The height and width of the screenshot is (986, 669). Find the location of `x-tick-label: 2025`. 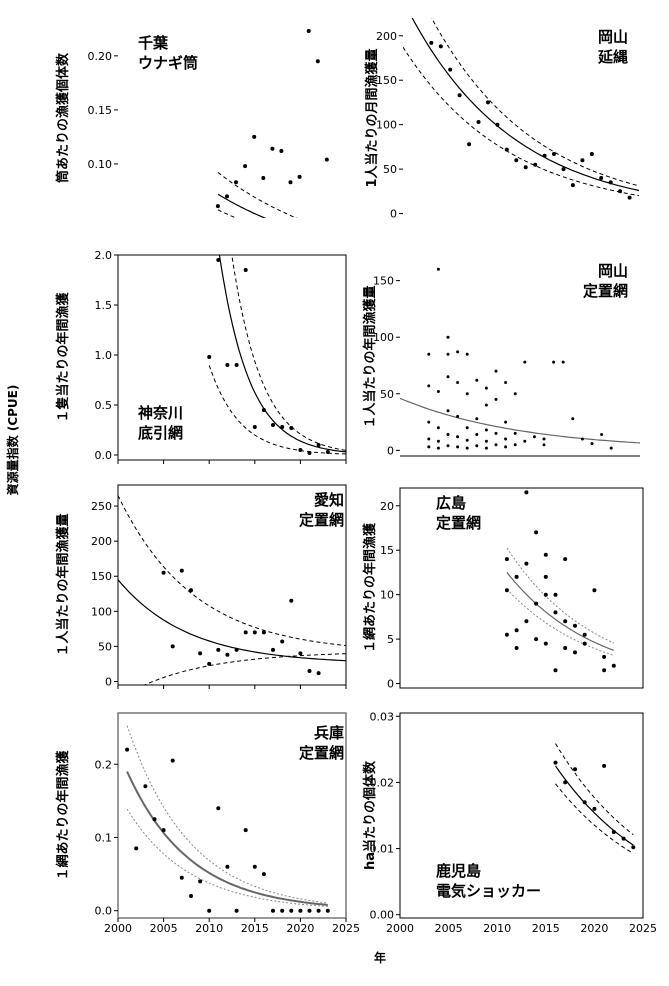

x-tick-label: 2025 is located at coordinates (346, 928).